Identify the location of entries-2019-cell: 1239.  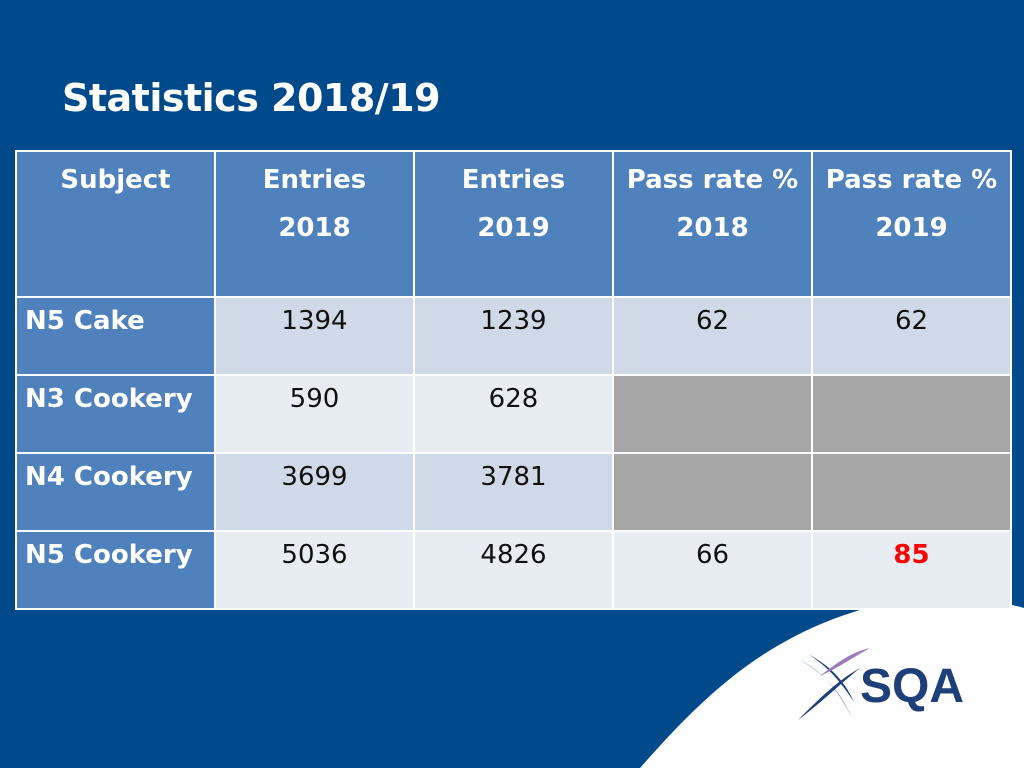
(513, 336).